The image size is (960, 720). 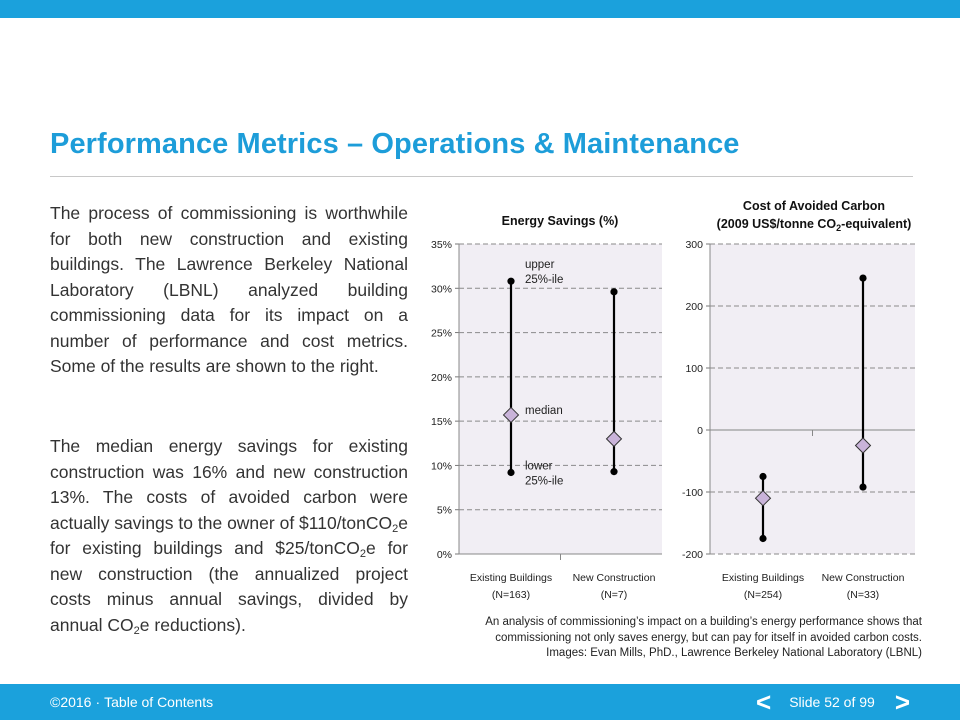 I want to click on top-accent-bar, so click(x=480, y=9).